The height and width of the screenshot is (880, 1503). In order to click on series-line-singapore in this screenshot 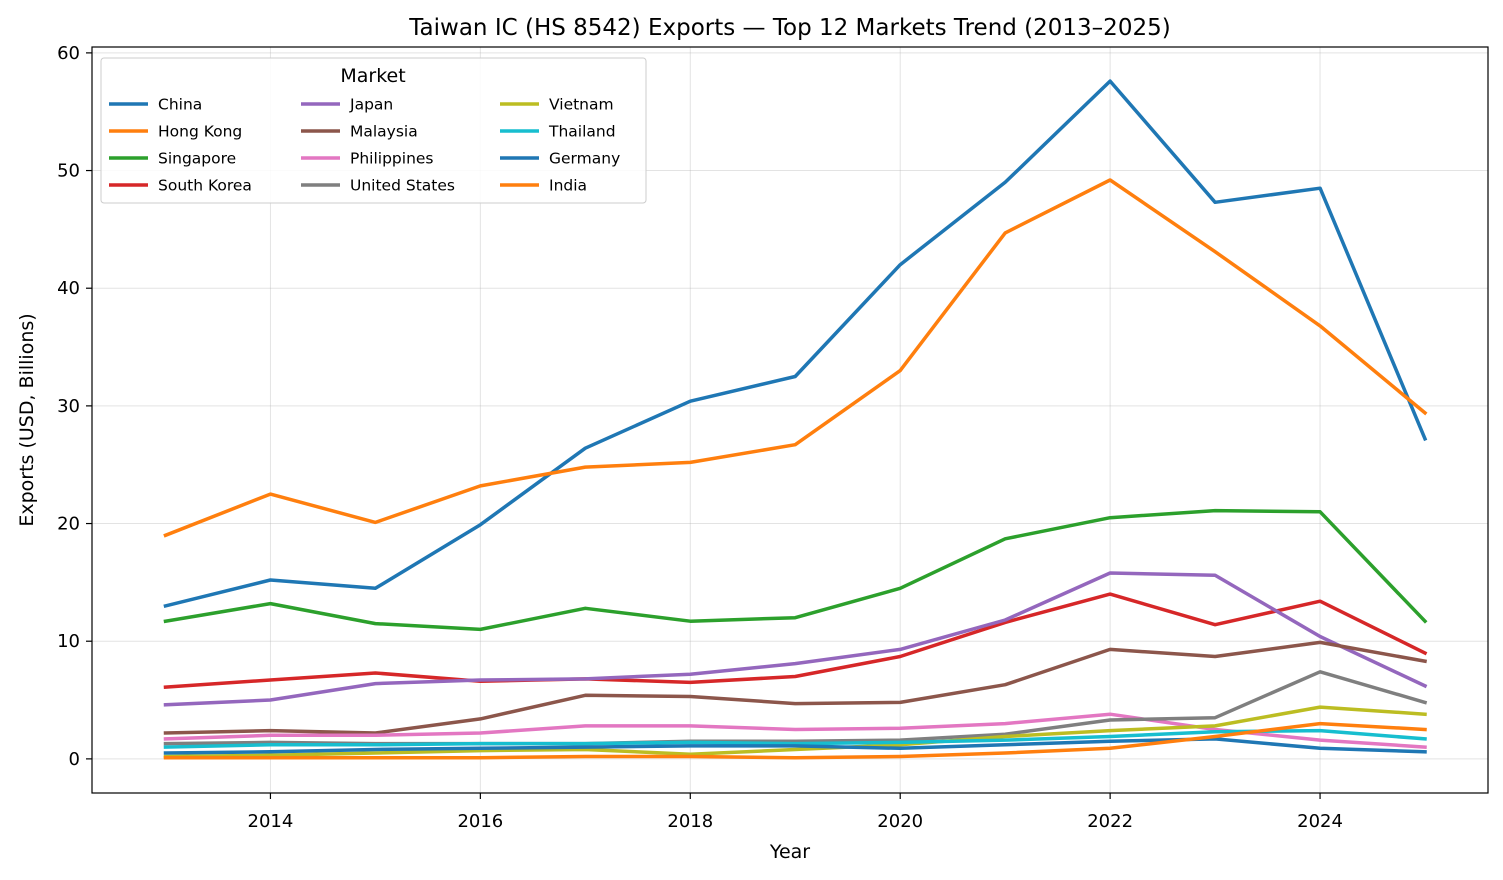, I will do `click(795, 570)`.